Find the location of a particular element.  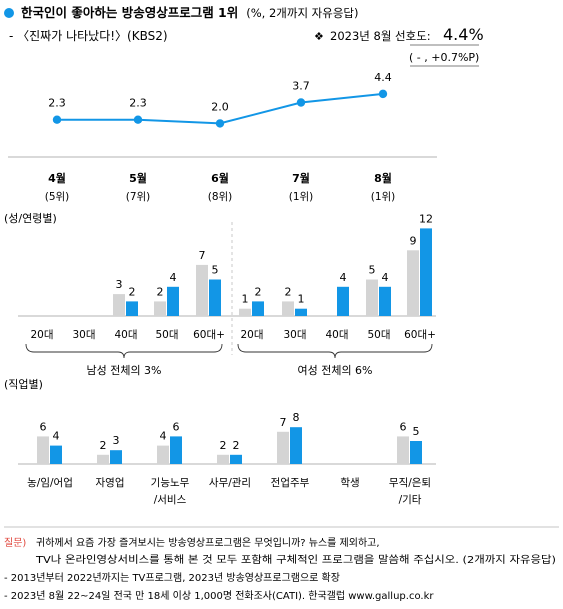

bar-gray-value: 1 is located at coordinates (245, 299).